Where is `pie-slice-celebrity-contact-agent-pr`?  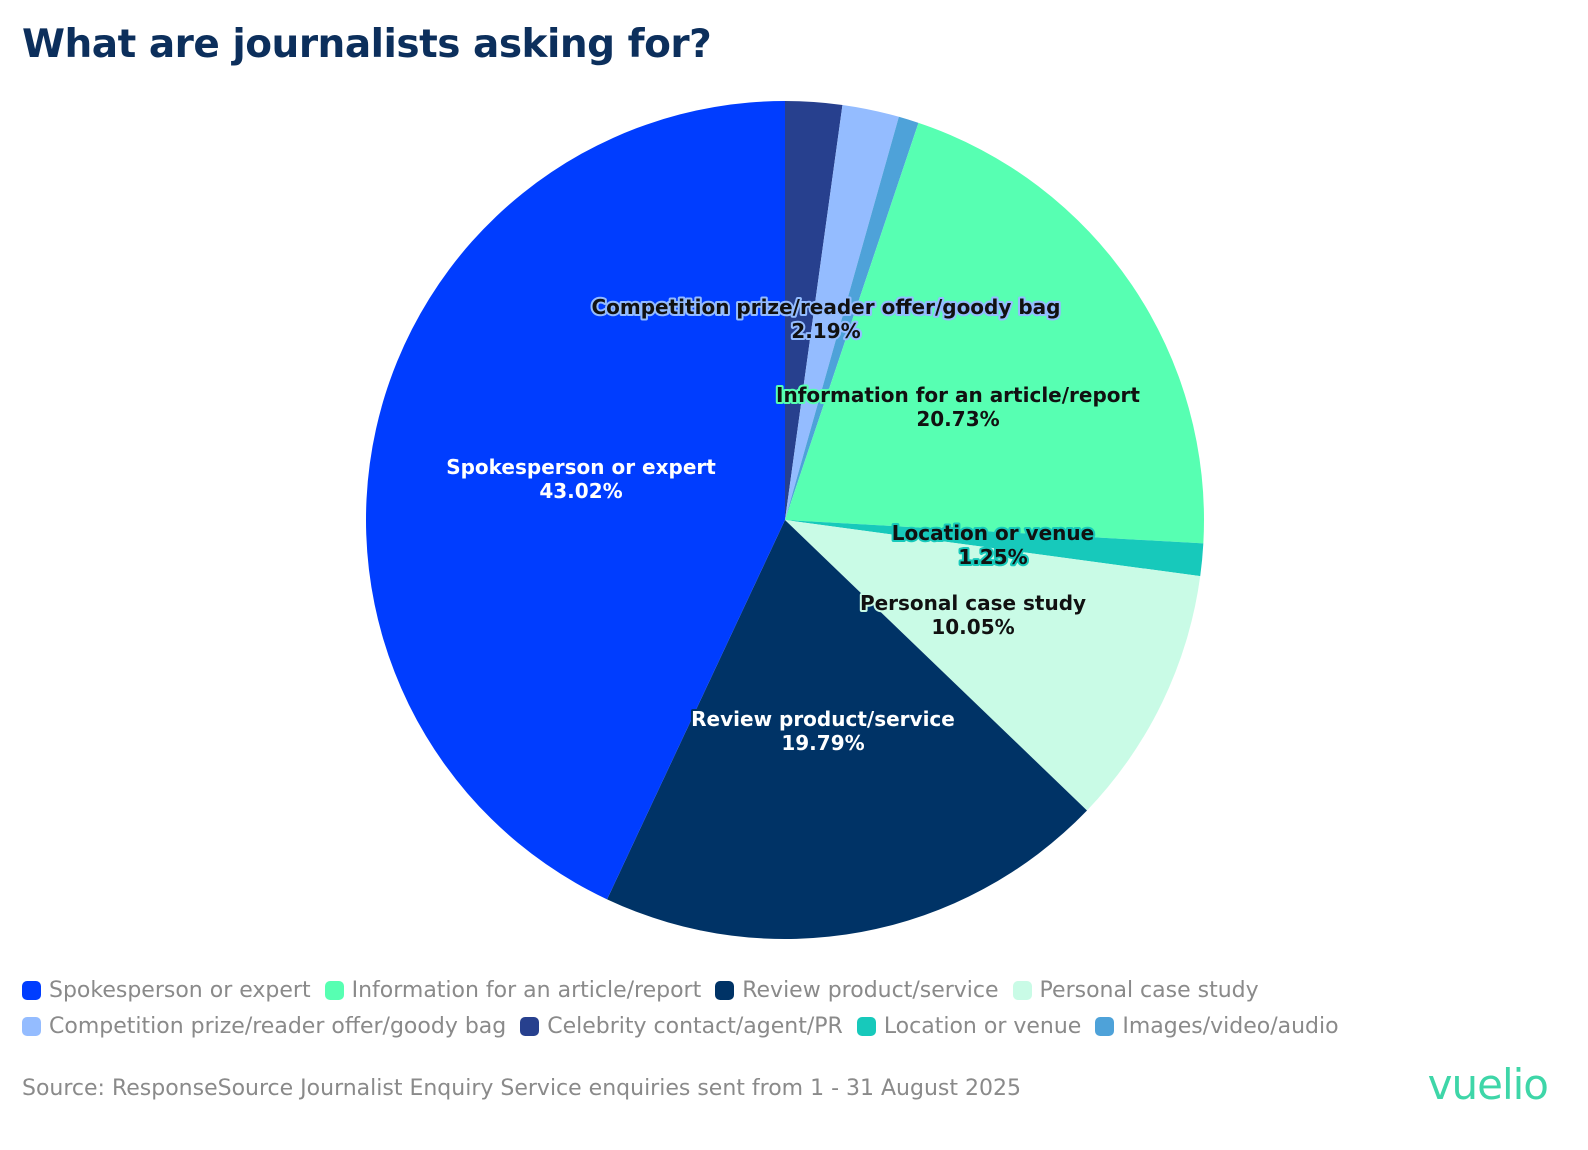
pie-slice-celebrity-contact-agent-pr is located at coordinates (814, 310).